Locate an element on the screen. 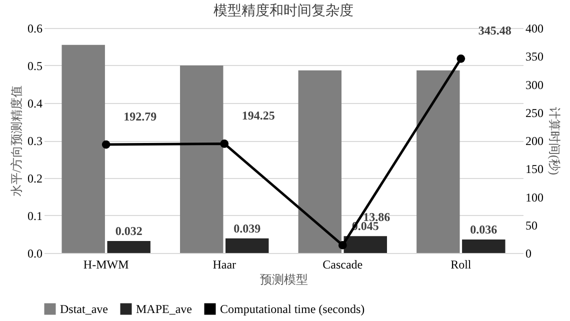 This screenshot has height=321, width=570. data-label: 192.79 is located at coordinates (140, 117).